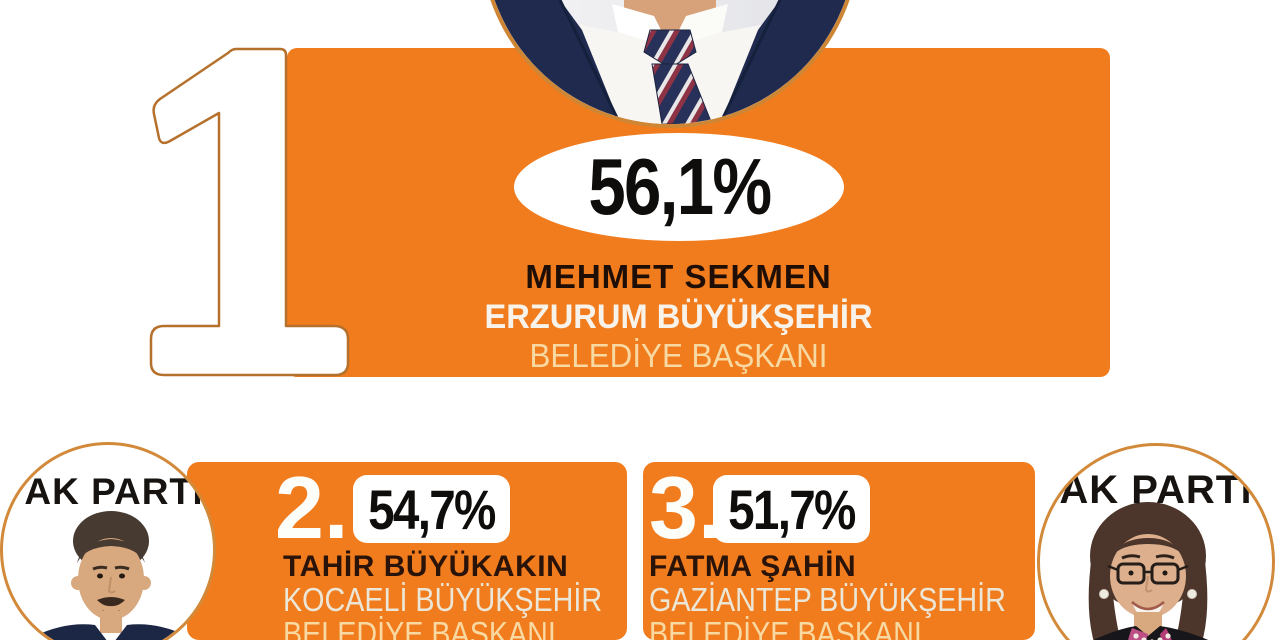 The width and height of the screenshot is (1280, 640). I want to click on rank-2-candidate-name: TAHİR BÜYÜKAKIN, so click(426, 566).